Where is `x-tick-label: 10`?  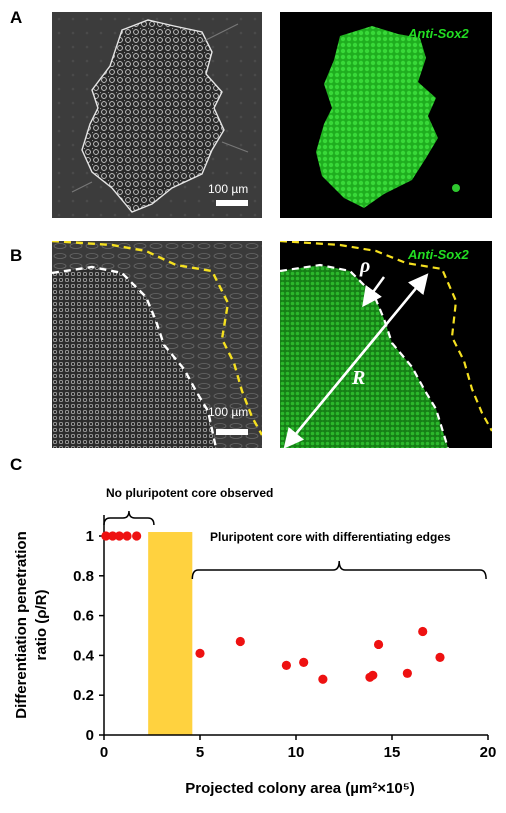 x-tick-label: 10 is located at coordinates (296, 752).